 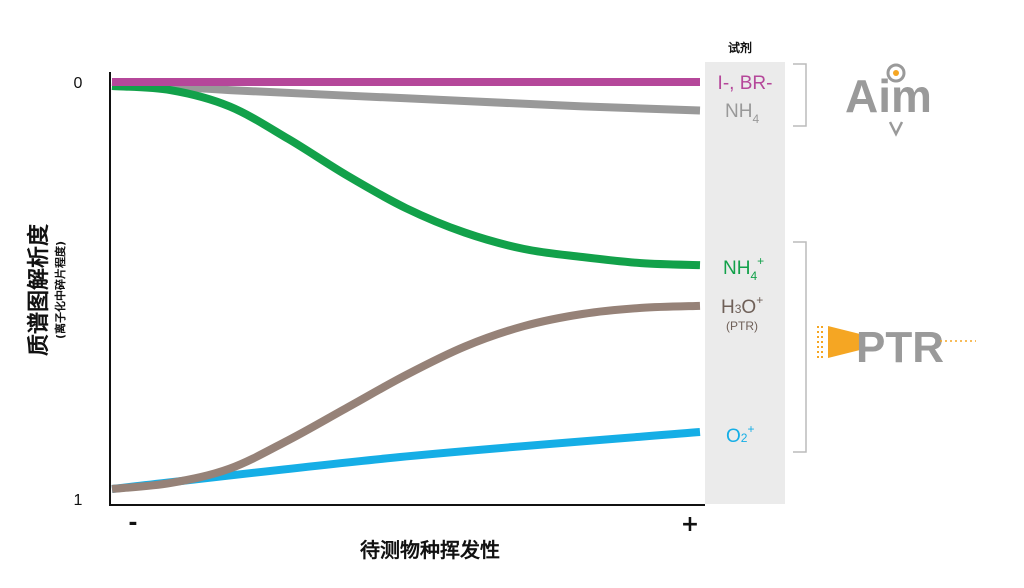 What do you see at coordinates (430, 550) in the screenshot?
I see `x-axis-label: 待测物种挥发性` at bounding box center [430, 550].